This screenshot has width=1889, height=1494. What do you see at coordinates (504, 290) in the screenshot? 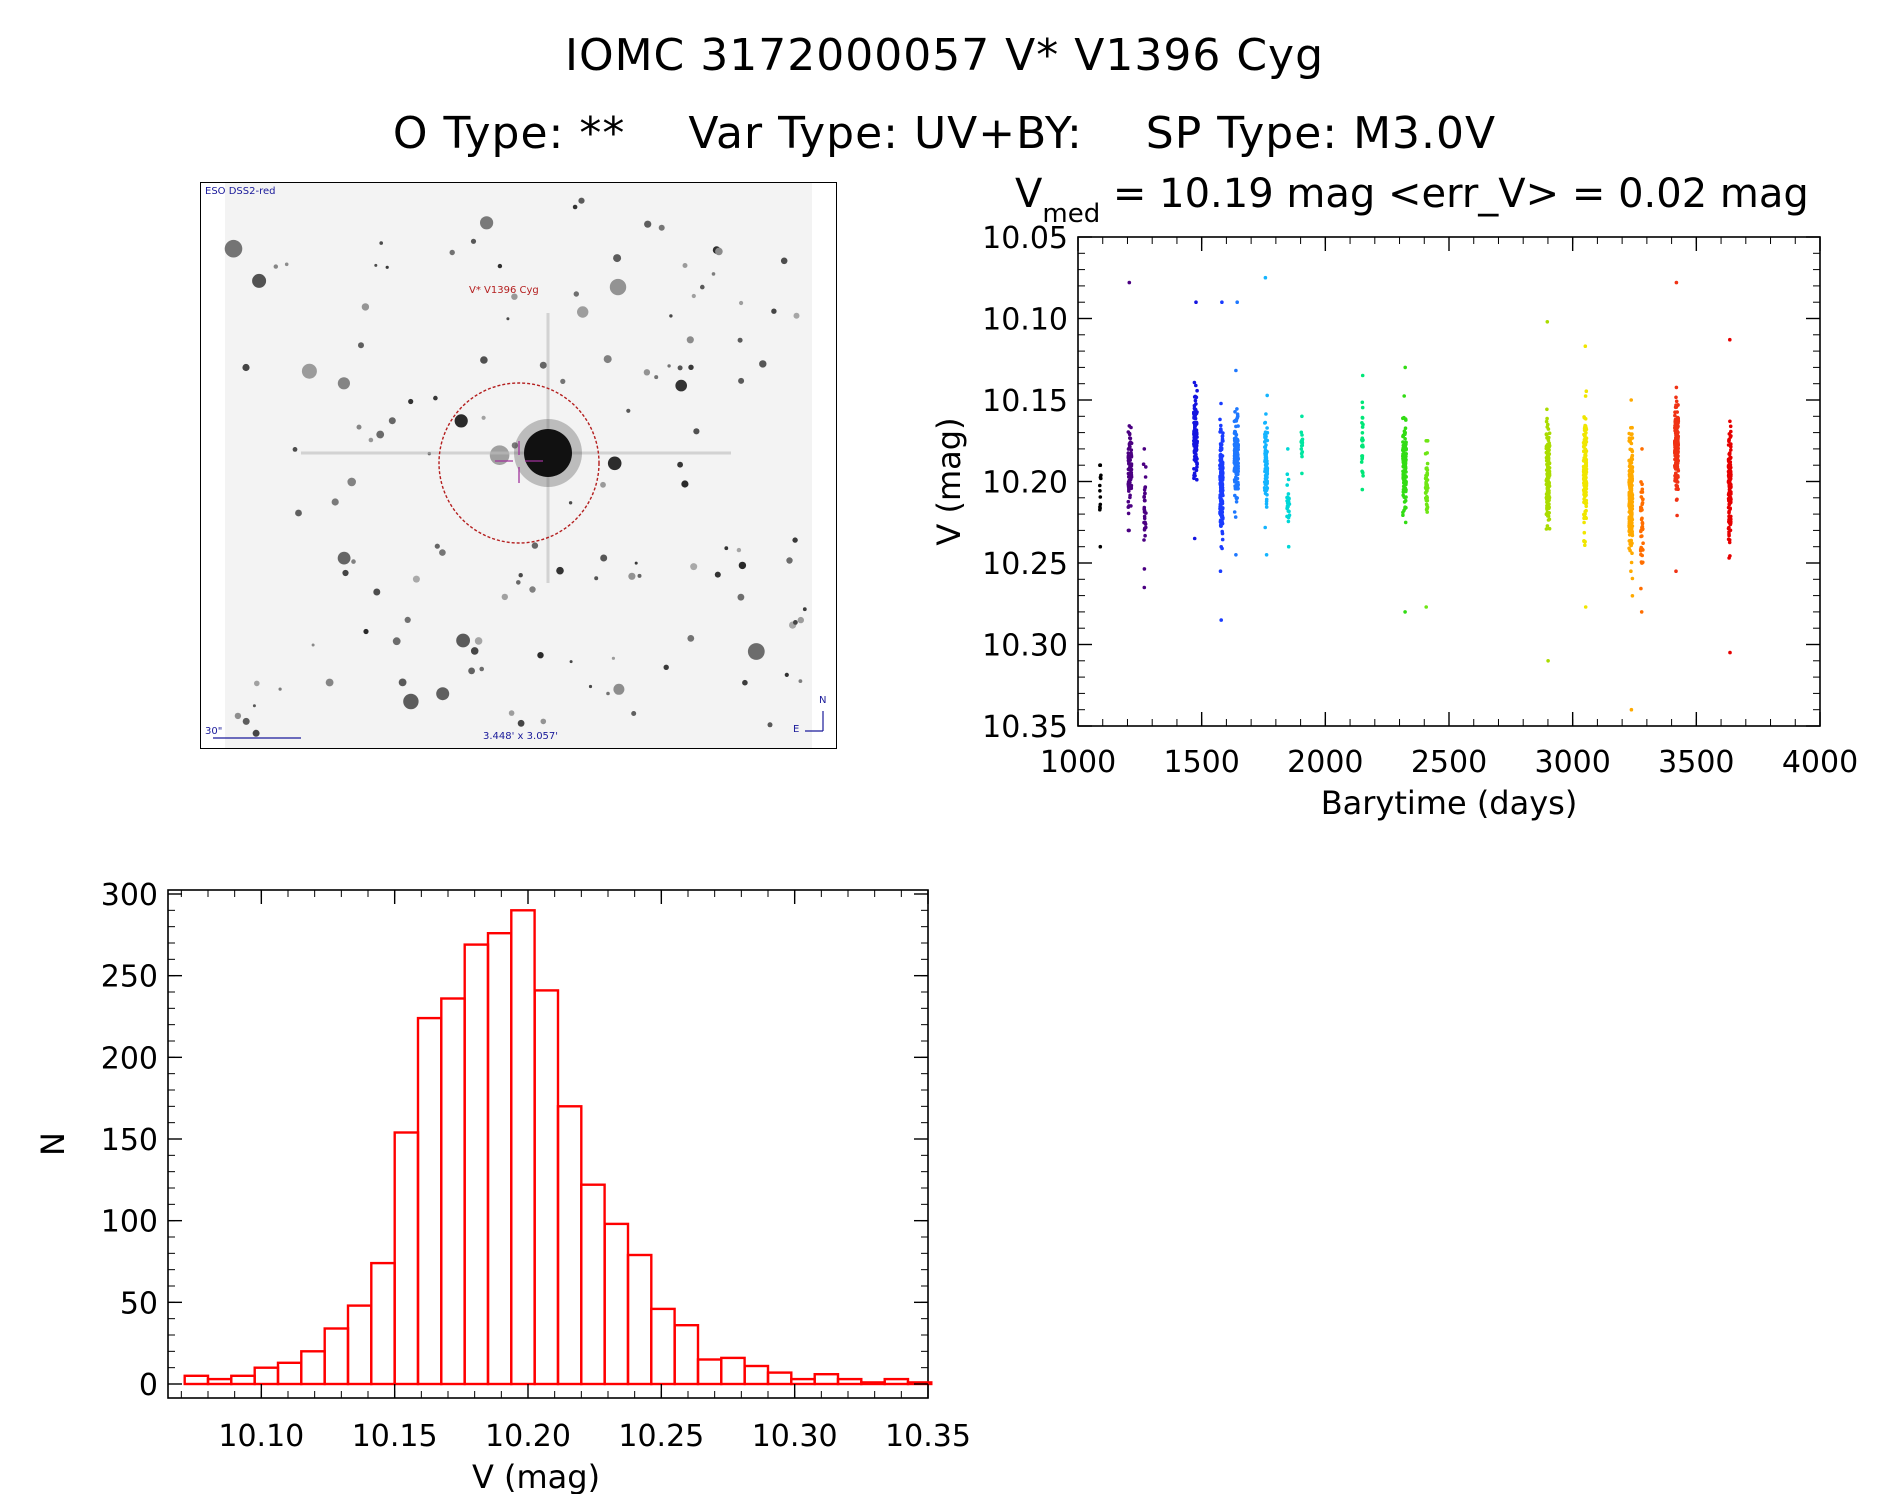
I see `target-label: V* V1396 Cyg` at bounding box center [504, 290].